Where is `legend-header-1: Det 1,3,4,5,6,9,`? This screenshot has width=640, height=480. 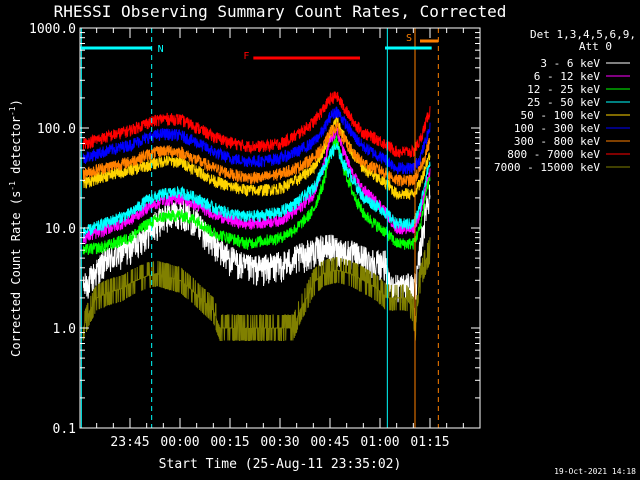
legend-header-1: Det 1,3,4,5,6,9, is located at coordinates (583, 34).